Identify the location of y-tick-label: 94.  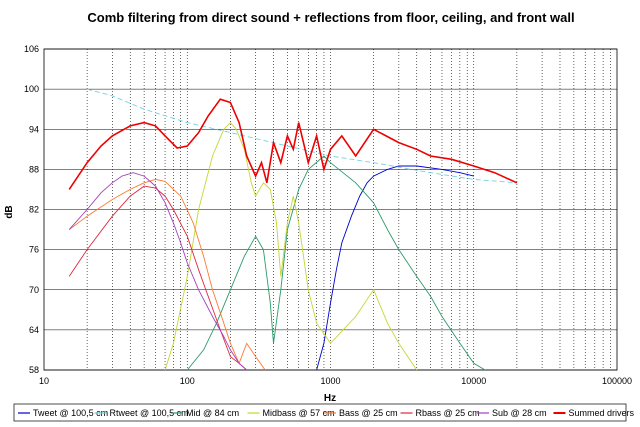
(34, 129).